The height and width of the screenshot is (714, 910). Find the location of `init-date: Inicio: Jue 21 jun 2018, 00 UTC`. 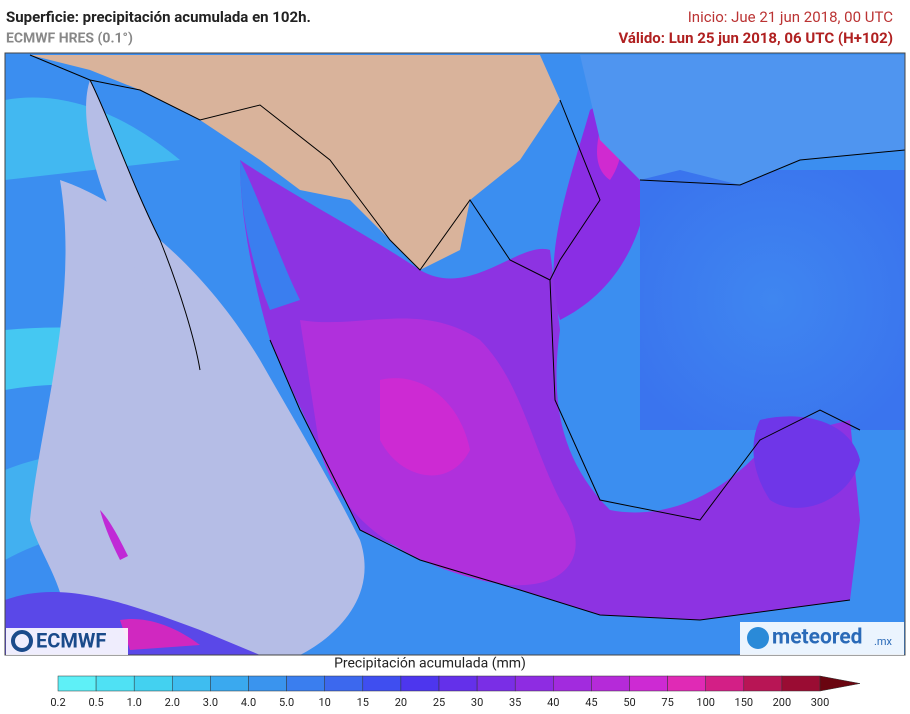

init-date: Inicio: Jue 21 jun 2018, 00 UTC is located at coordinates (791, 17).